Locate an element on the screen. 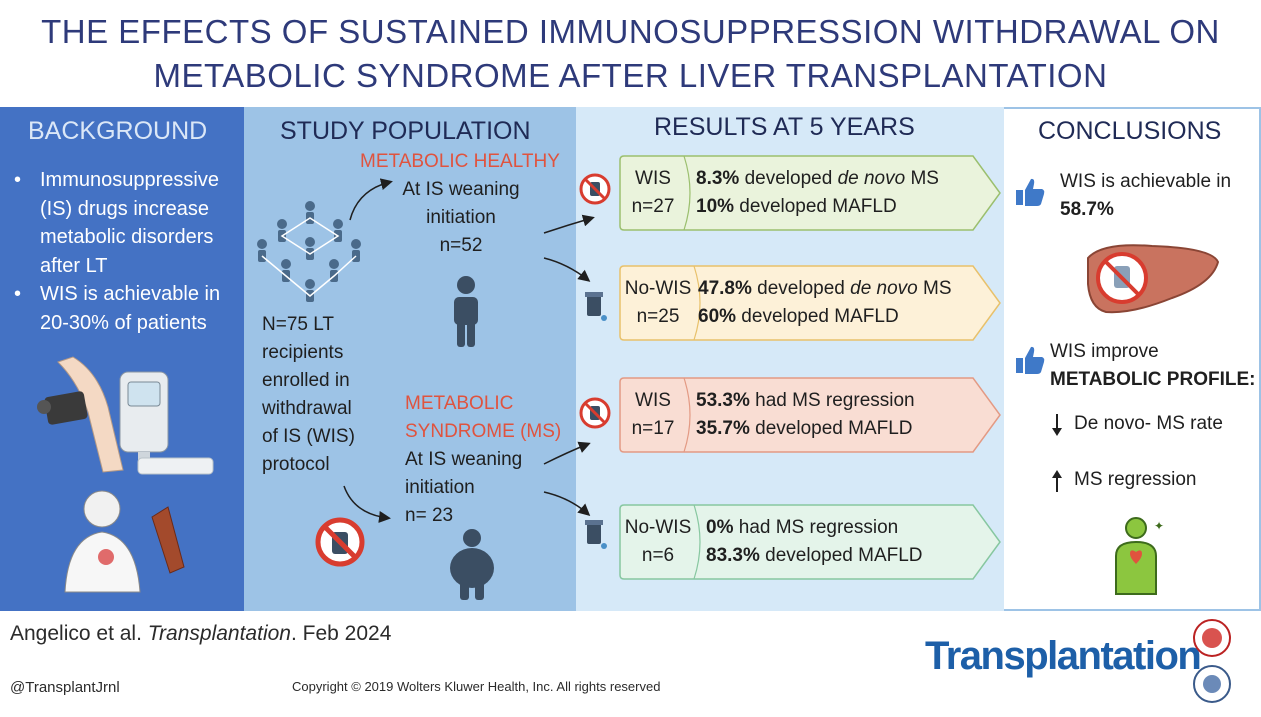 This screenshot has width=1261, height=717. result-line-1: 0% had MS regression is located at coordinates (814, 528).